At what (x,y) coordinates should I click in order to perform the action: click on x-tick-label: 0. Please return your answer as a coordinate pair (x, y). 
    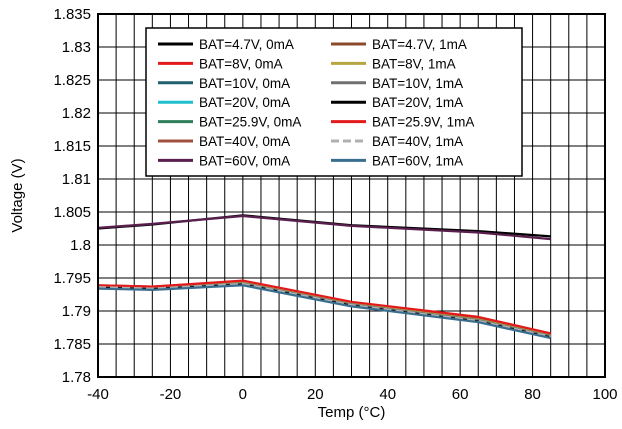
    Looking at the image, I should click on (243, 394).